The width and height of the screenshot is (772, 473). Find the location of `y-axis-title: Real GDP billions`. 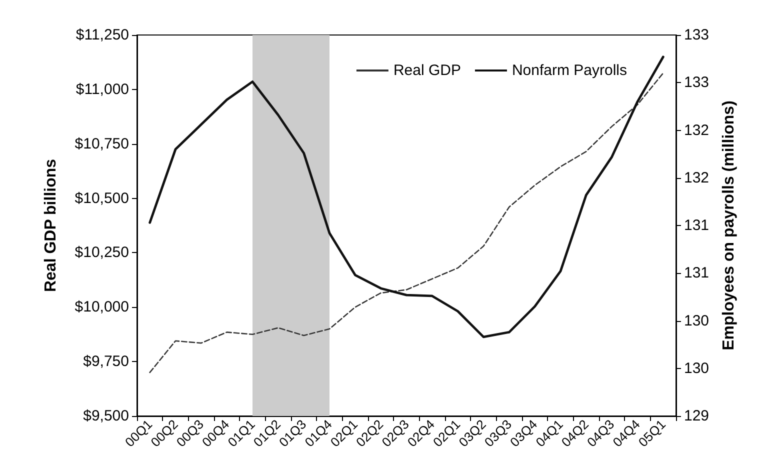

y-axis-title: Real GDP billions is located at coordinates (51, 225).